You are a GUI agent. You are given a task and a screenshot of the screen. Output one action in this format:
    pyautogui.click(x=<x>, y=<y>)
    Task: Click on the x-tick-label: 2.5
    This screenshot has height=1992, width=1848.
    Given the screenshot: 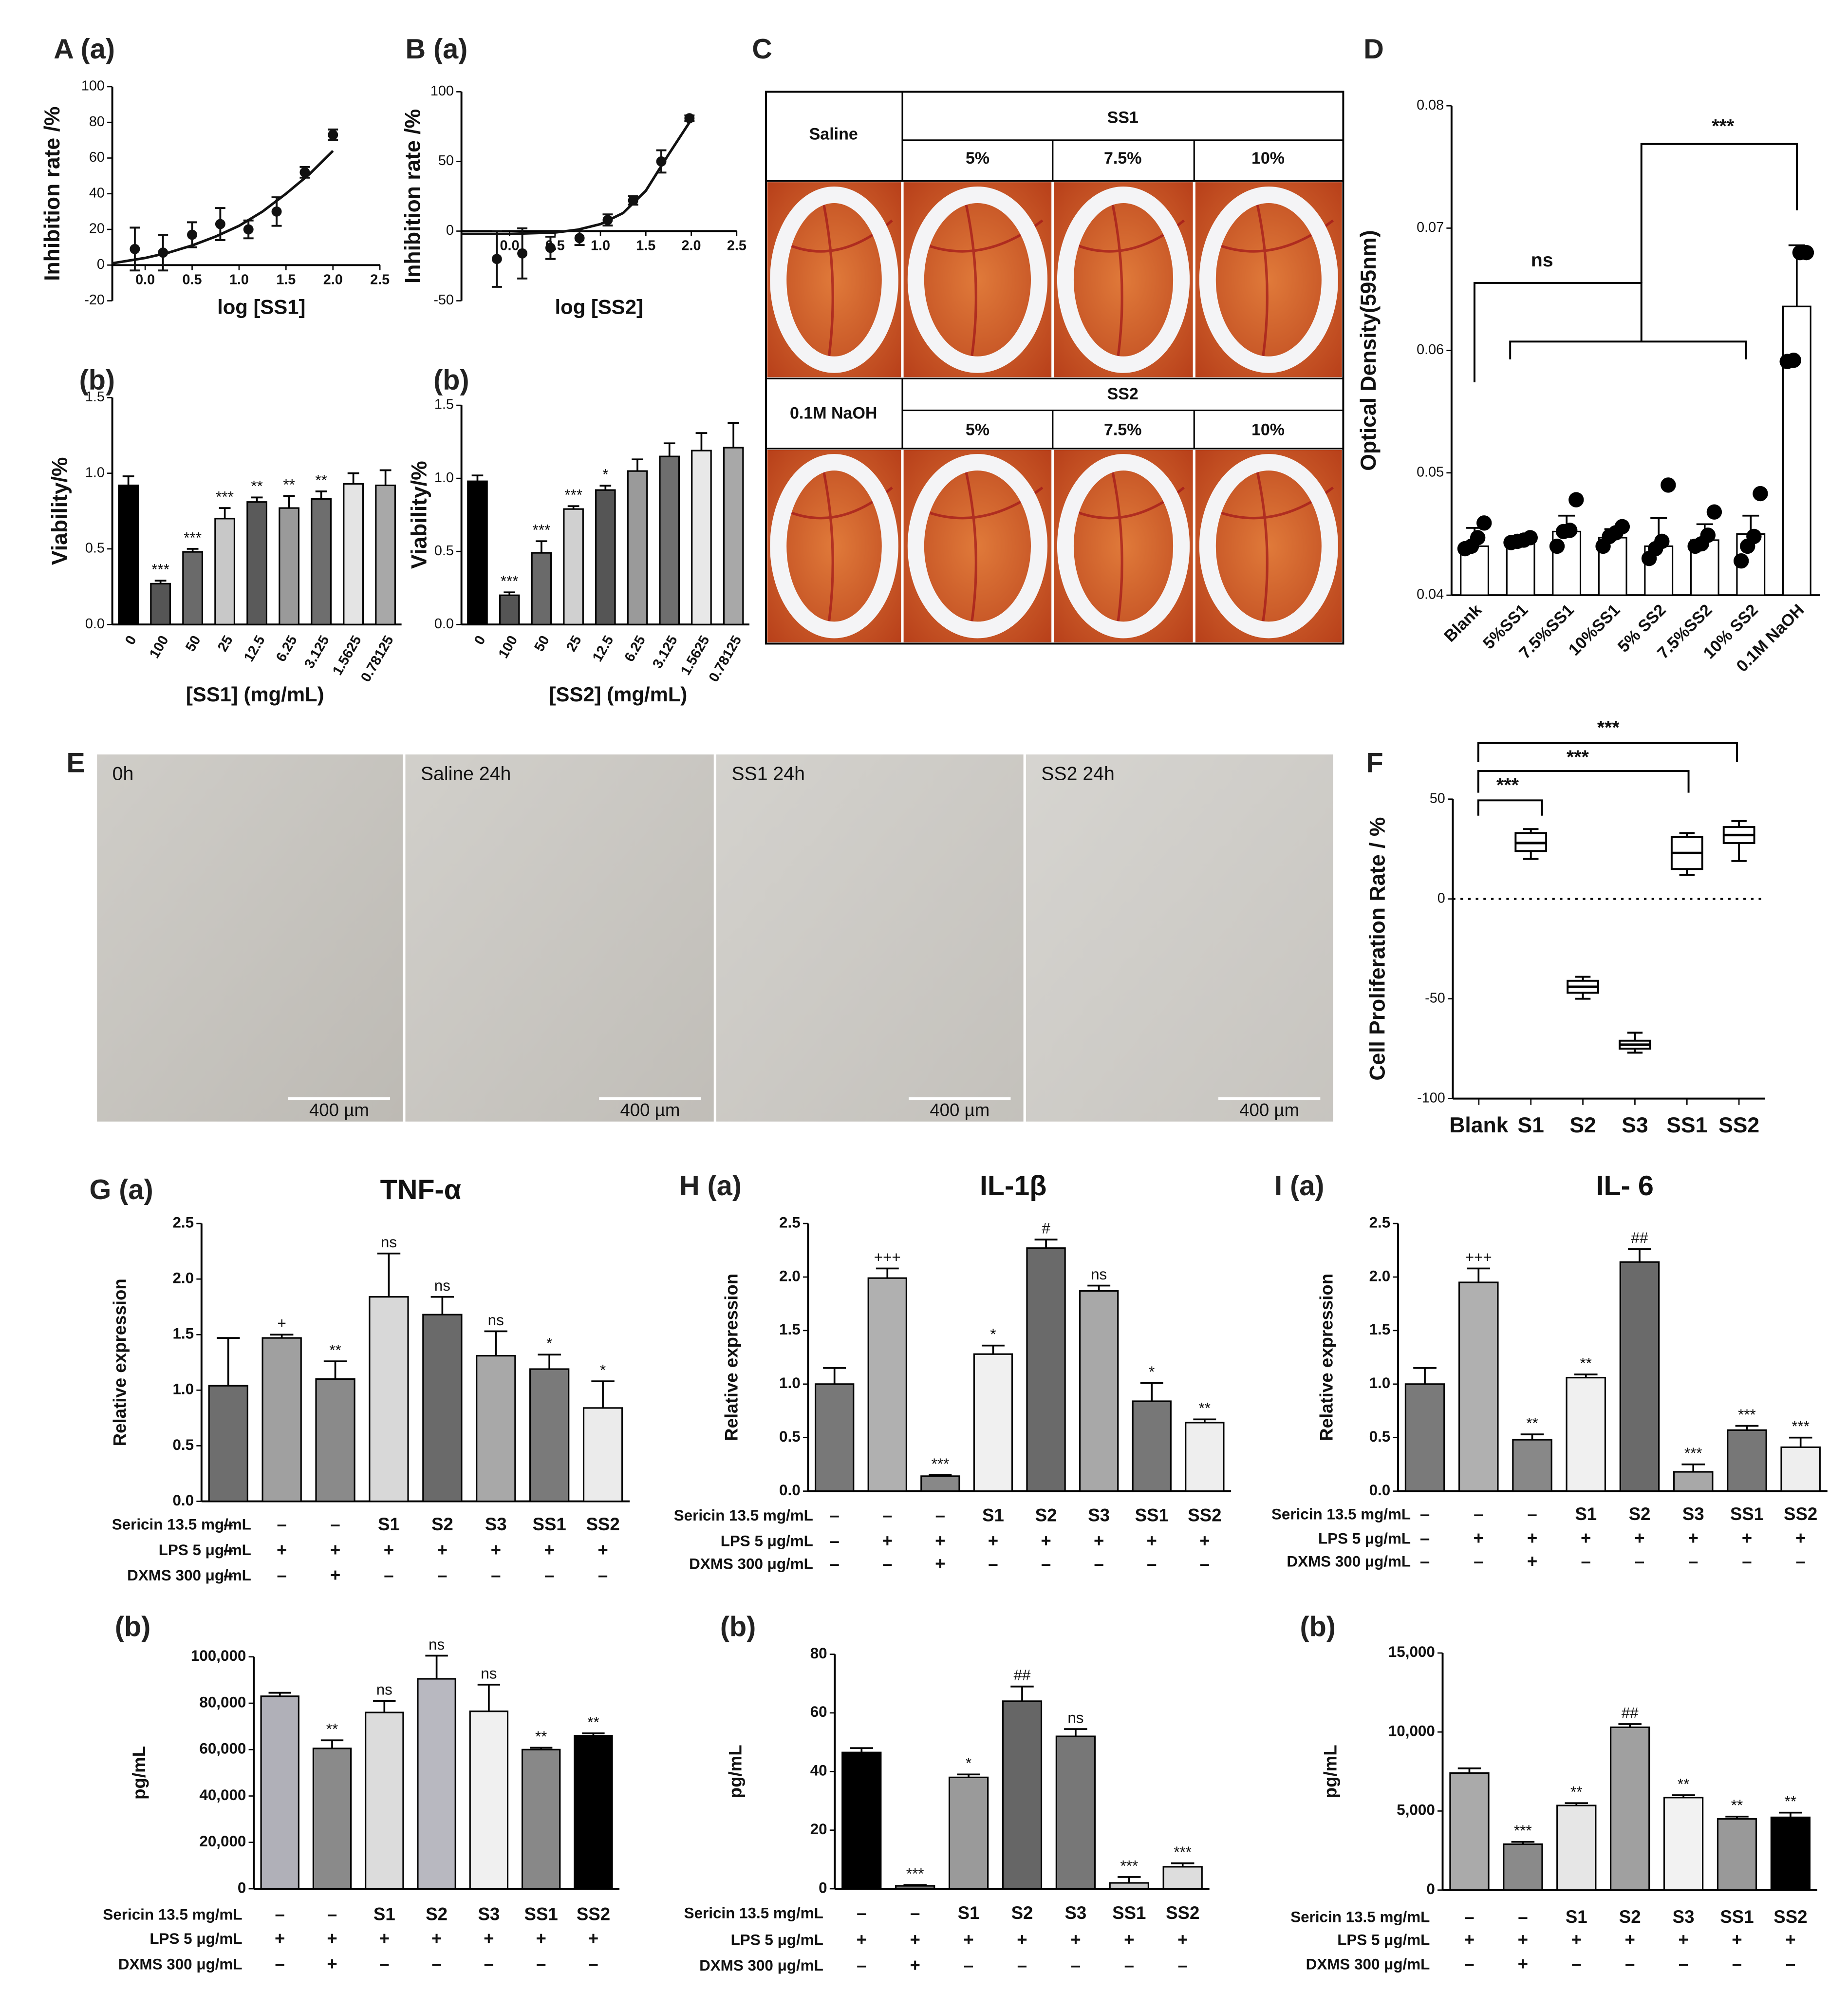 What is the action you would take?
    pyautogui.click(x=737, y=246)
    